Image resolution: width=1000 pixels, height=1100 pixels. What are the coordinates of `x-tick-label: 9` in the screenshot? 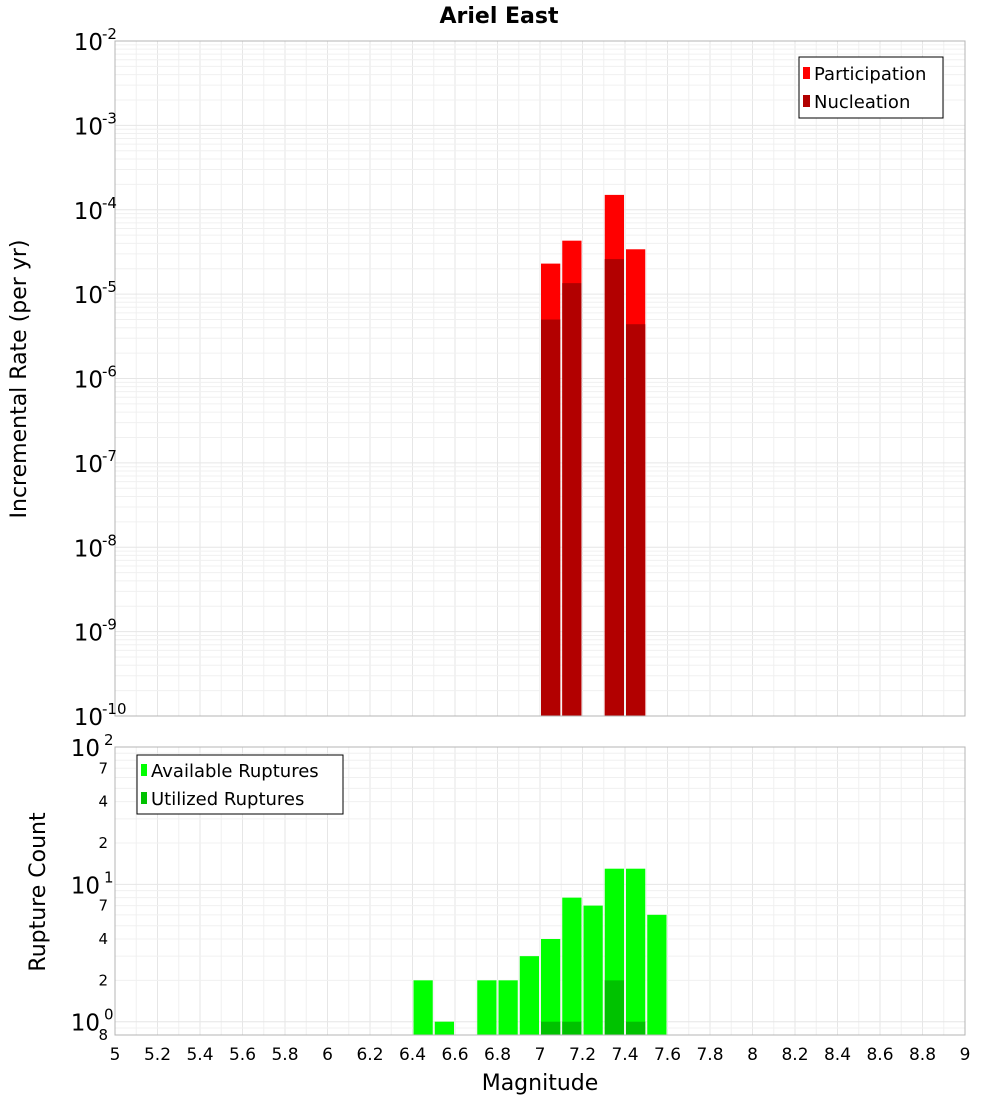 It's located at (965, 1055).